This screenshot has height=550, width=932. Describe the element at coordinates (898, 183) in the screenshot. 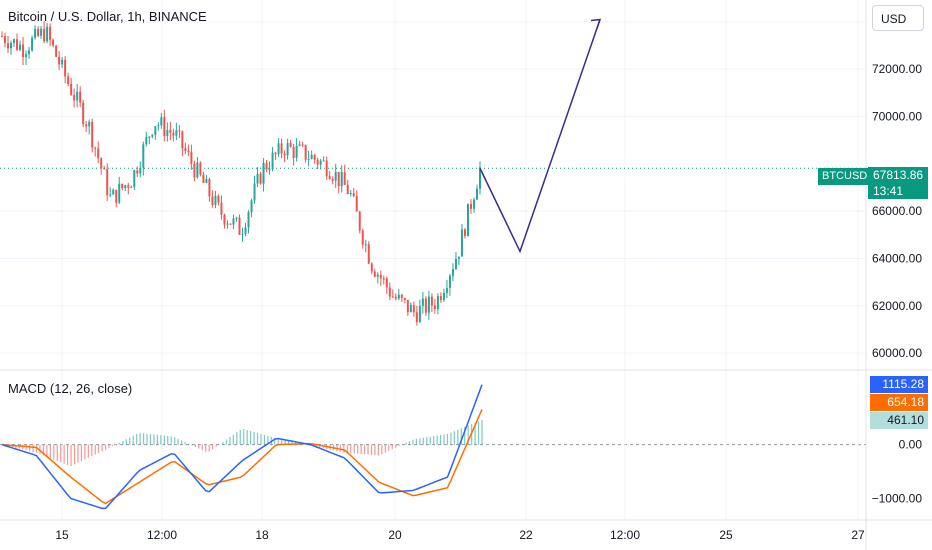

I see `last-price-badge: 67813.86 13:41` at that location.